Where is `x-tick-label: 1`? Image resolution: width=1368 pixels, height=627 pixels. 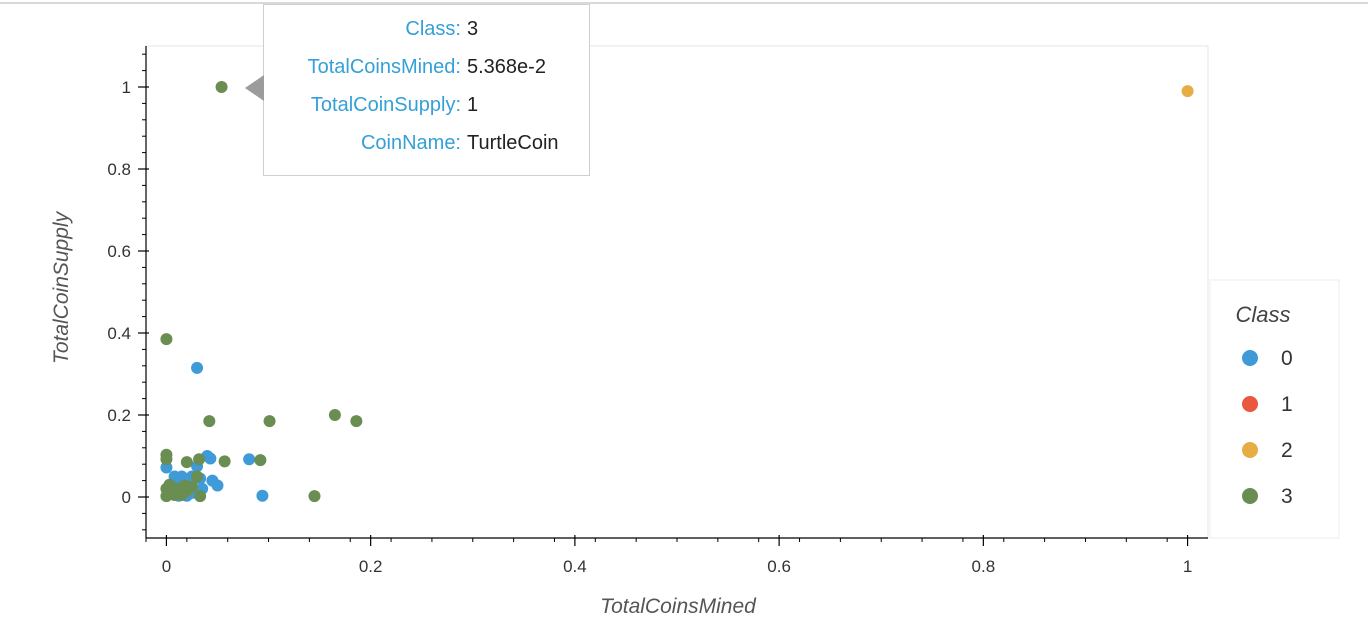
x-tick-label: 1 is located at coordinates (1187, 566).